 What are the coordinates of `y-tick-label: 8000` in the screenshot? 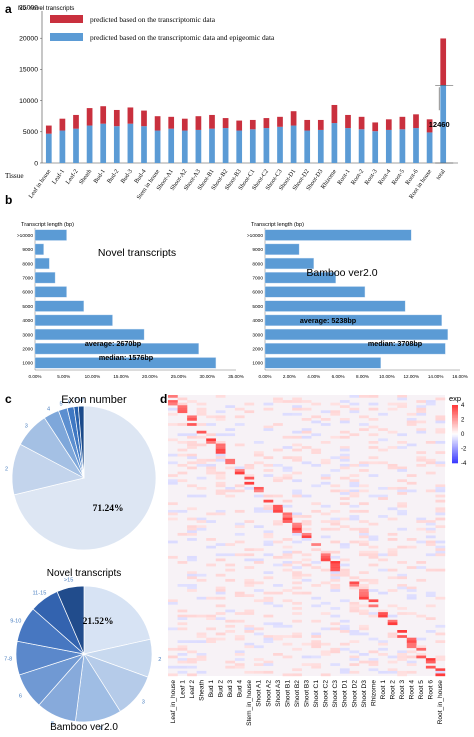 It's located at (27, 264).